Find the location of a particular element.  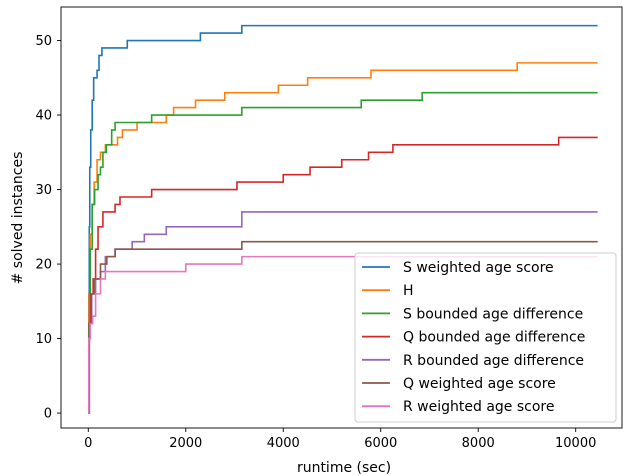

x-tick-label: 4000 is located at coordinates (283, 443).